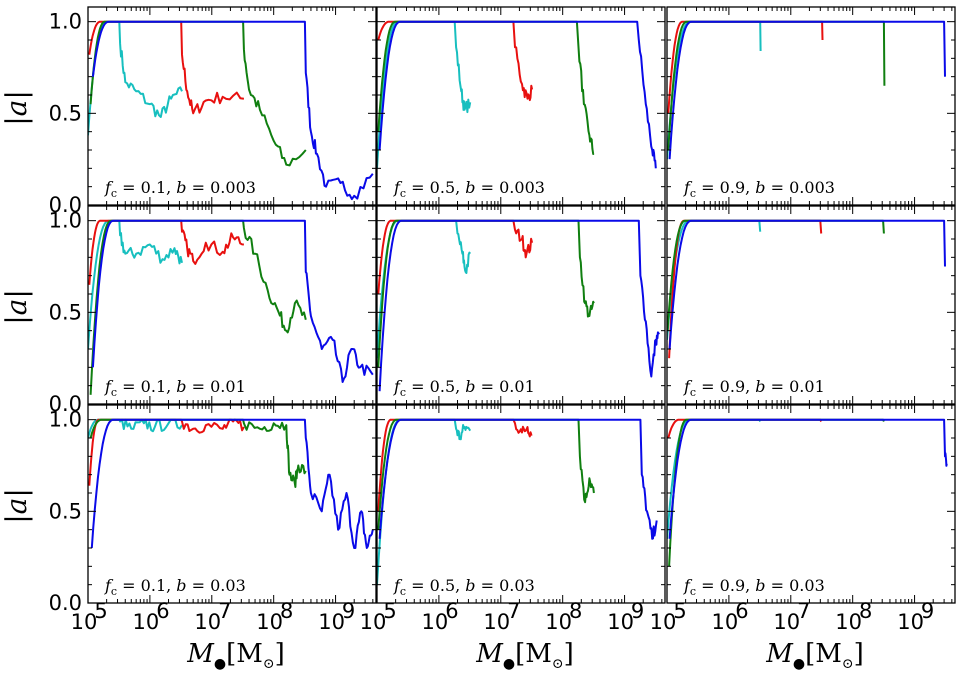  I want to click on panel-2-2: fc = 0.5, b = 0.01, so click(521, 305).